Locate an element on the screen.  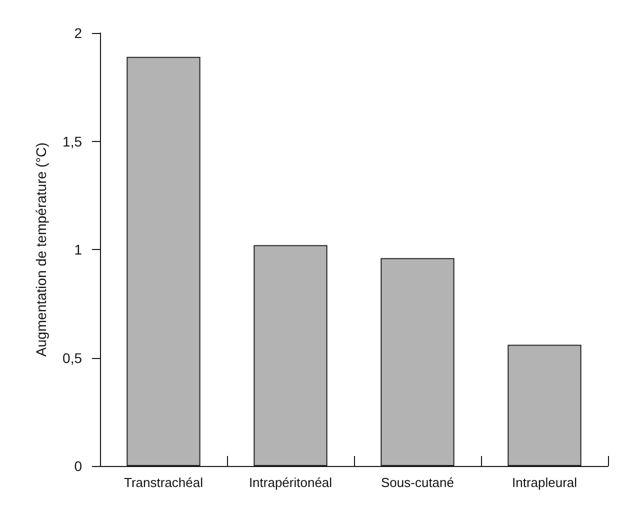
y-tick-label: 0 is located at coordinates (78, 466).